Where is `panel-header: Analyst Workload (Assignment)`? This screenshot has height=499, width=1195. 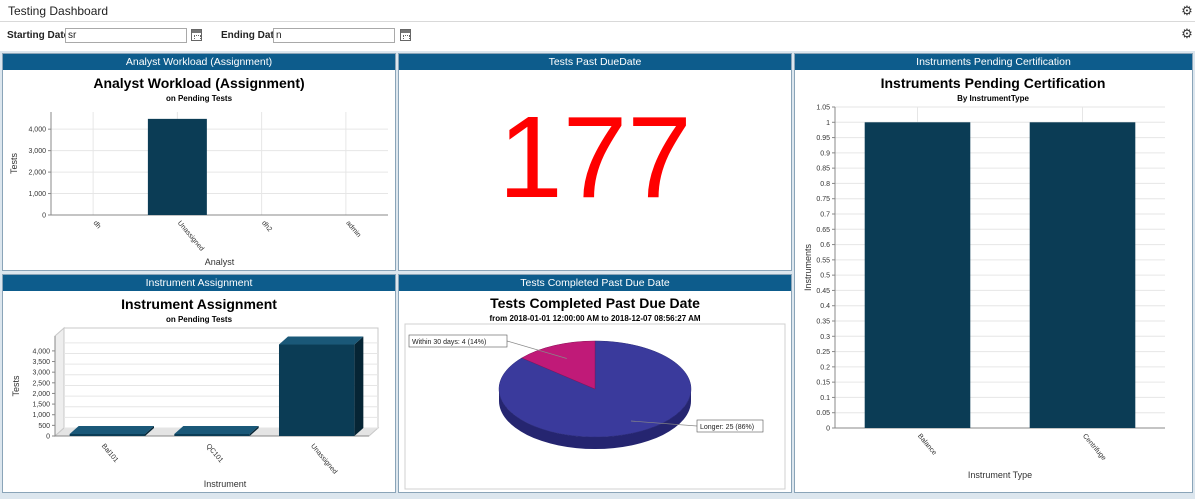
panel-header: Analyst Workload (Assignment) is located at coordinates (199, 62).